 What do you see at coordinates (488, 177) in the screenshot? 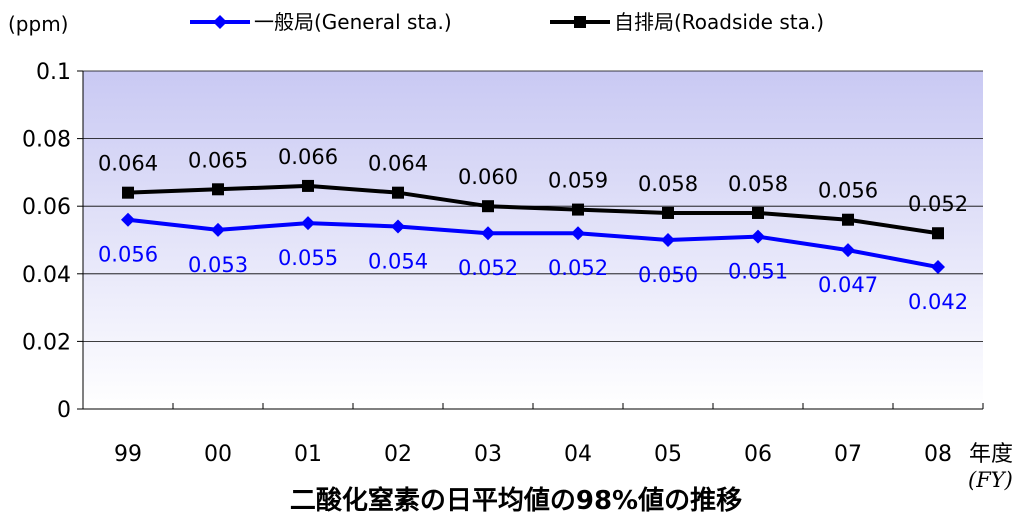
I see `roadside-data-label-4: 0.060` at bounding box center [488, 177].